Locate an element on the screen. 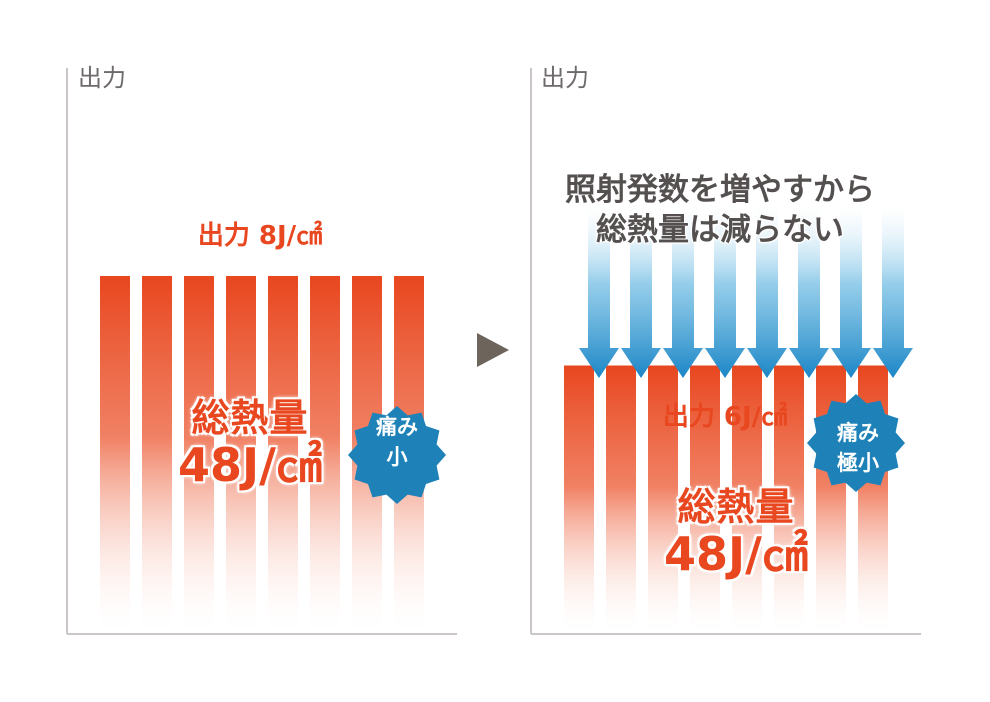 Image resolution: width=990 pixels, height=702 pixels. next-triangle-icon is located at coordinates (493, 350).